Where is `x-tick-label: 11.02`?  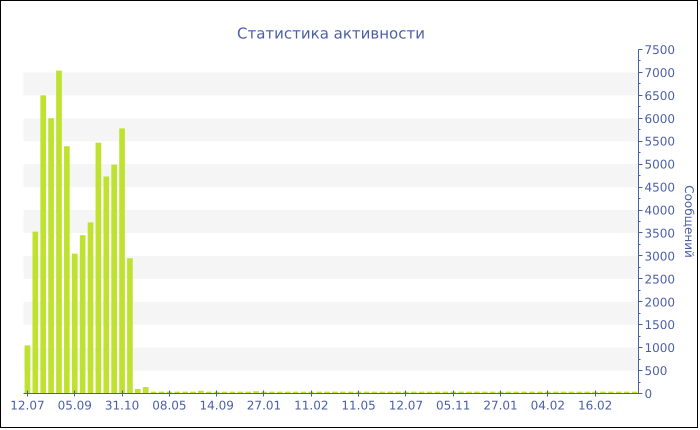
x-tick-label: 11.02 is located at coordinates (311, 405).